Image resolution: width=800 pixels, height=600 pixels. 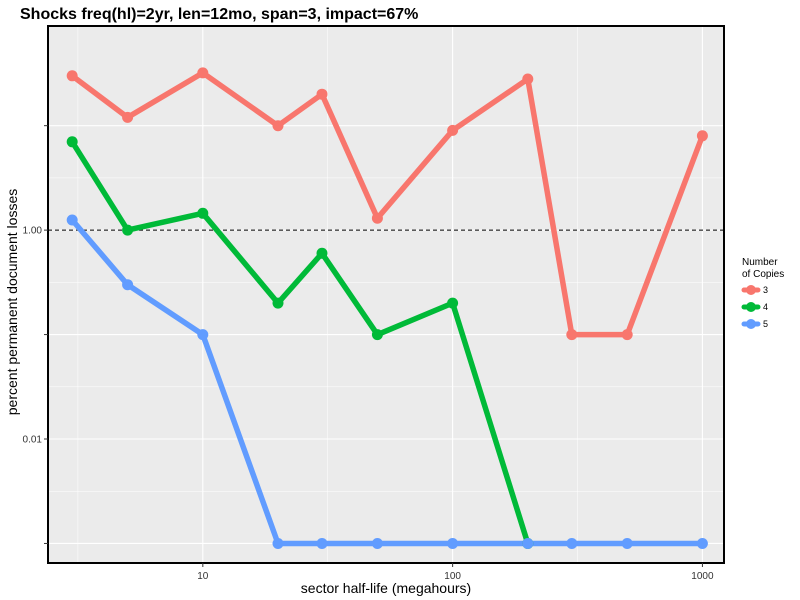 What do you see at coordinates (386, 588) in the screenshot?
I see `x-axis-title: sector half-life (megahours)` at bounding box center [386, 588].